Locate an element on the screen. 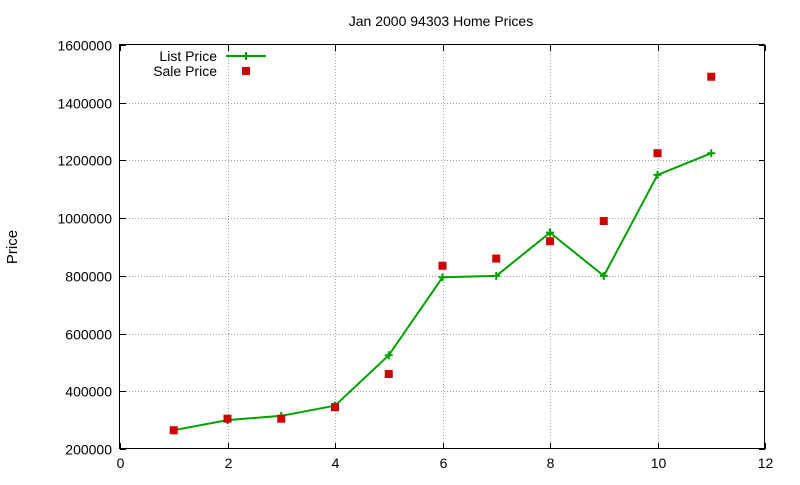  y-axis-label: Price is located at coordinates (12, 247).